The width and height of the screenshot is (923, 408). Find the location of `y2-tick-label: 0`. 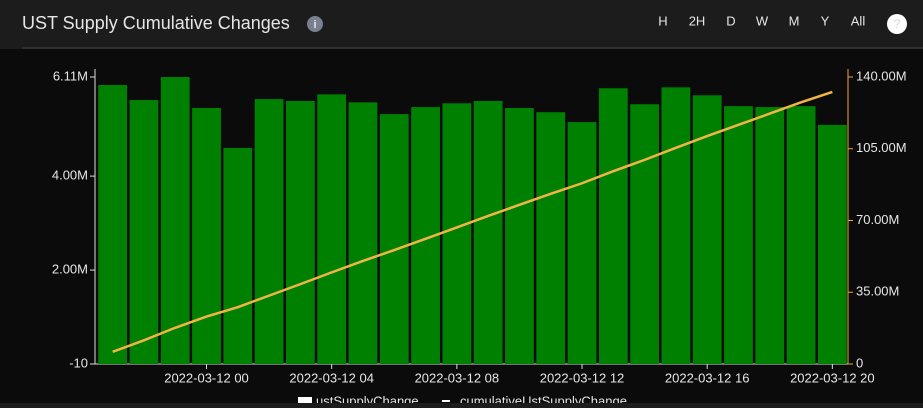

y2-tick-label: 0 is located at coordinates (859, 362).